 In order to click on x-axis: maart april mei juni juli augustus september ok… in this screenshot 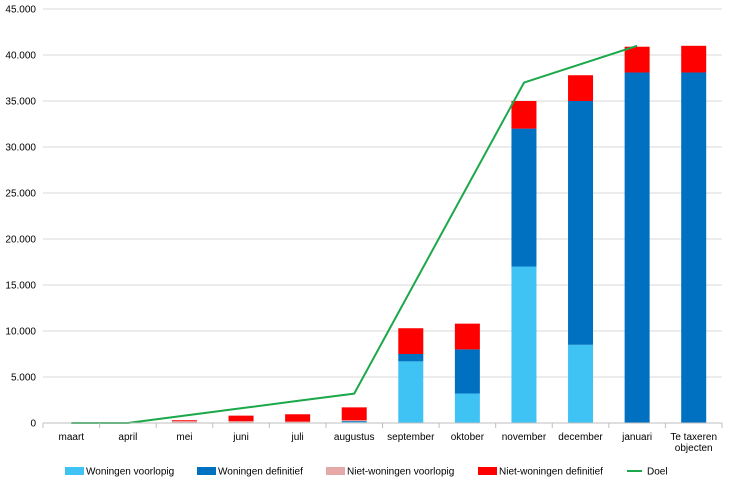, I will do `click(382, 438)`.